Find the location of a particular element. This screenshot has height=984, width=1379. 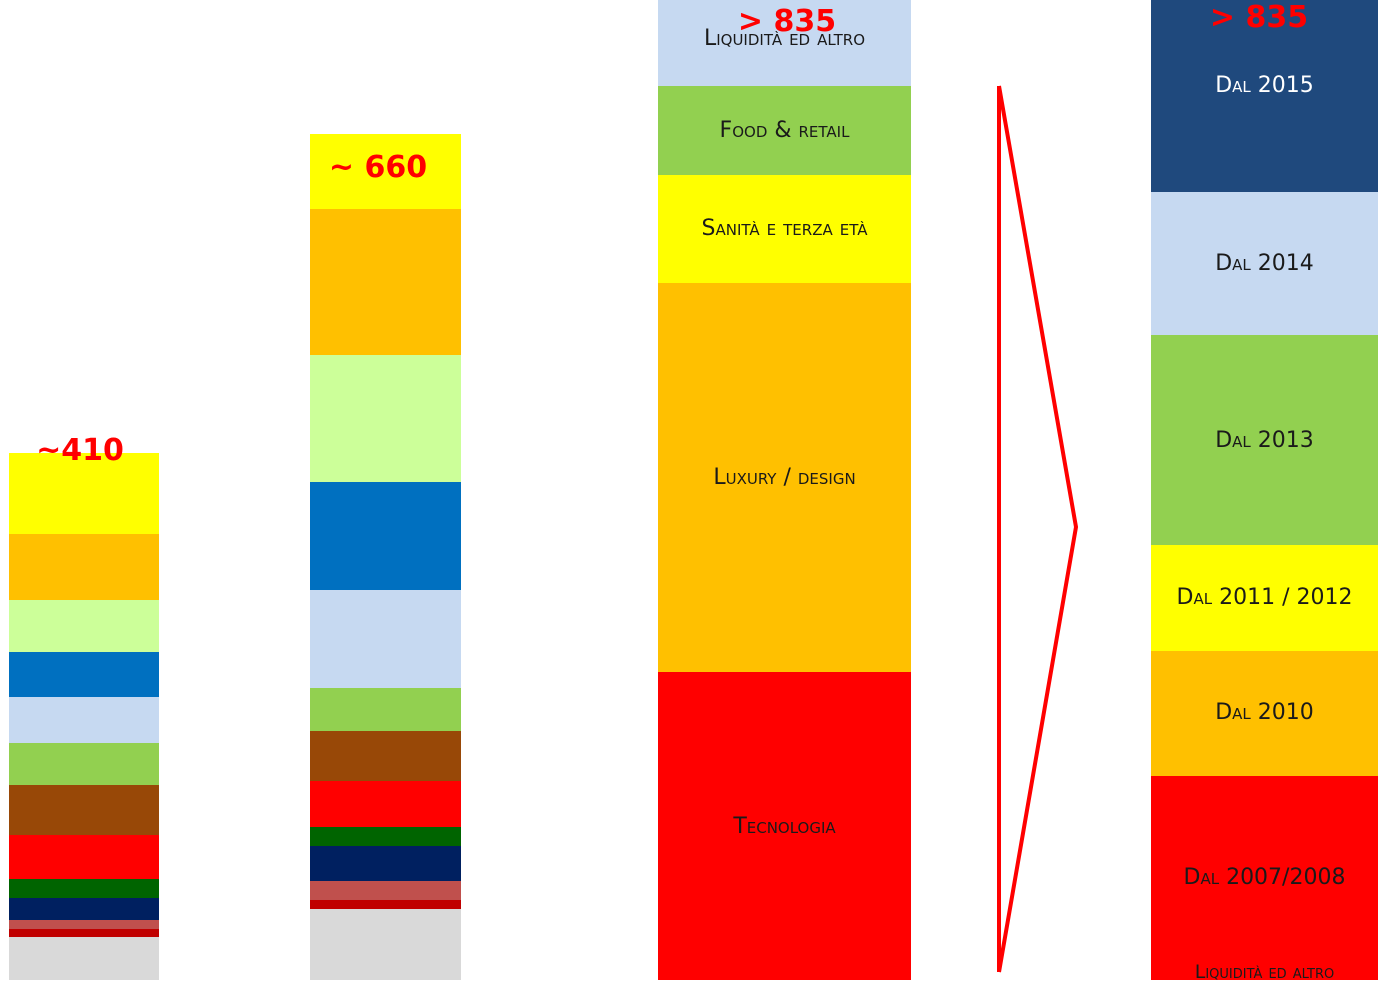

bar-3-segment-4: Food & retail is located at coordinates (784, 130).